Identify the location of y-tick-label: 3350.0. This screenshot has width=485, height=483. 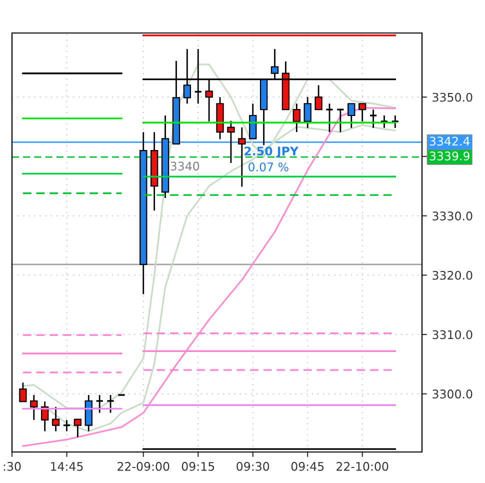
(452, 97).